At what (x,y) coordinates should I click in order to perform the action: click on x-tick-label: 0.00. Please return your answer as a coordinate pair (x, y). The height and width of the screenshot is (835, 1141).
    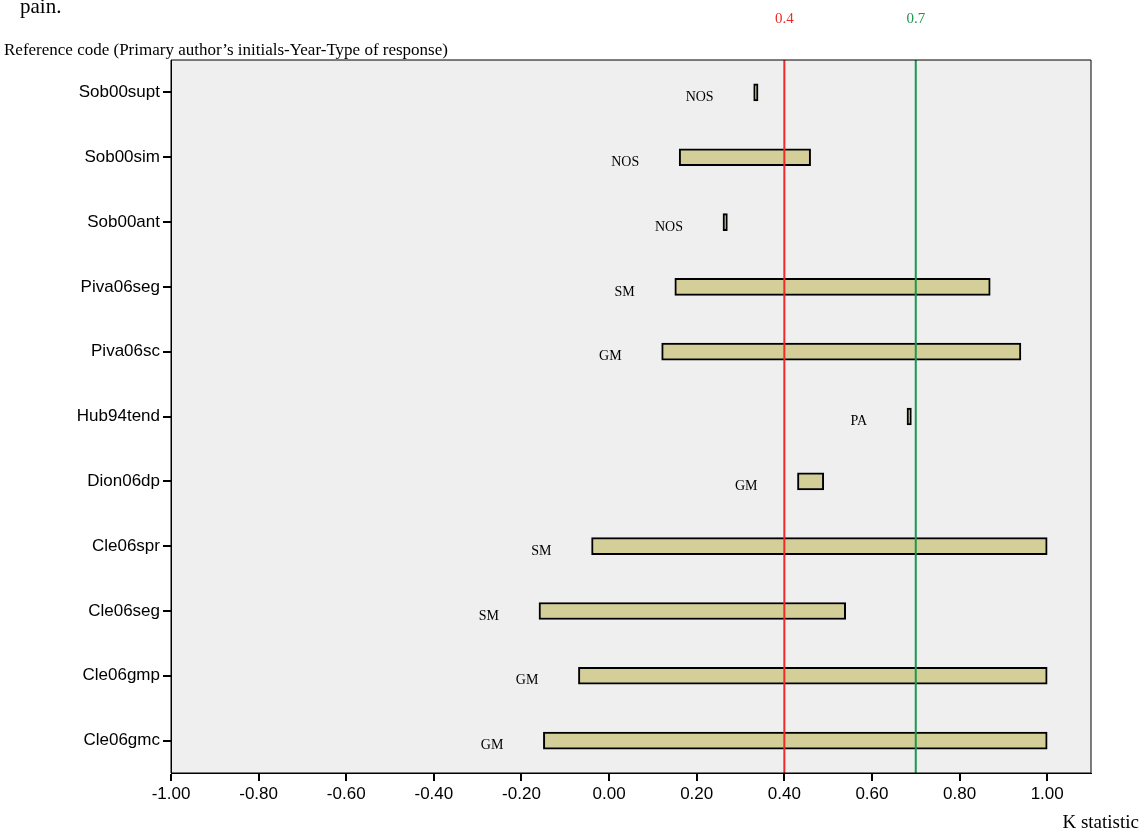
    Looking at the image, I should click on (609, 793).